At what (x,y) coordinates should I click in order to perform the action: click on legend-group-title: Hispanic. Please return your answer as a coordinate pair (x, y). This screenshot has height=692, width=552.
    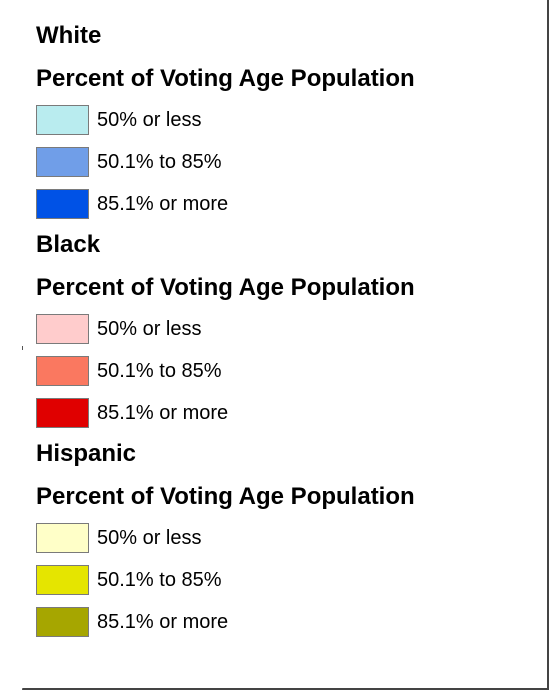
    Looking at the image, I should click on (86, 453).